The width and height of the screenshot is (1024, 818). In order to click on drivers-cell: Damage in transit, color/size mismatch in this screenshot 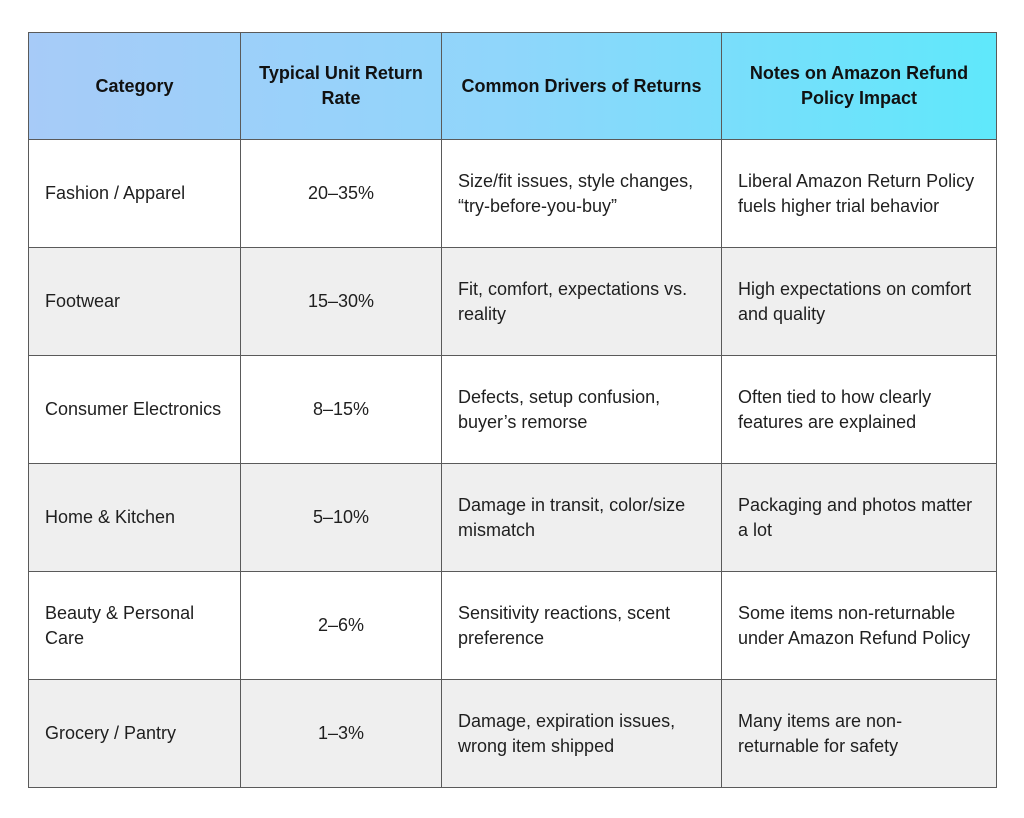, I will do `click(581, 517)`.